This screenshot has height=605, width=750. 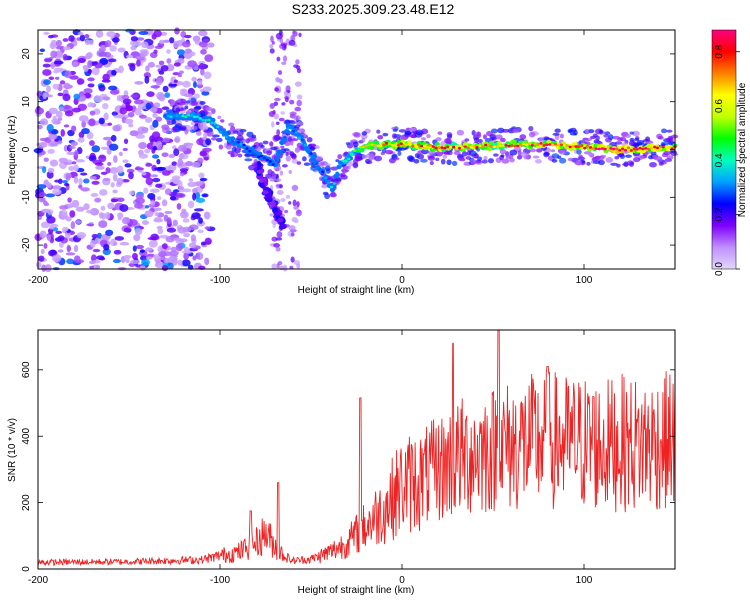 I want to click on snr-ytick-label: 0, so click(x=26, y=569).